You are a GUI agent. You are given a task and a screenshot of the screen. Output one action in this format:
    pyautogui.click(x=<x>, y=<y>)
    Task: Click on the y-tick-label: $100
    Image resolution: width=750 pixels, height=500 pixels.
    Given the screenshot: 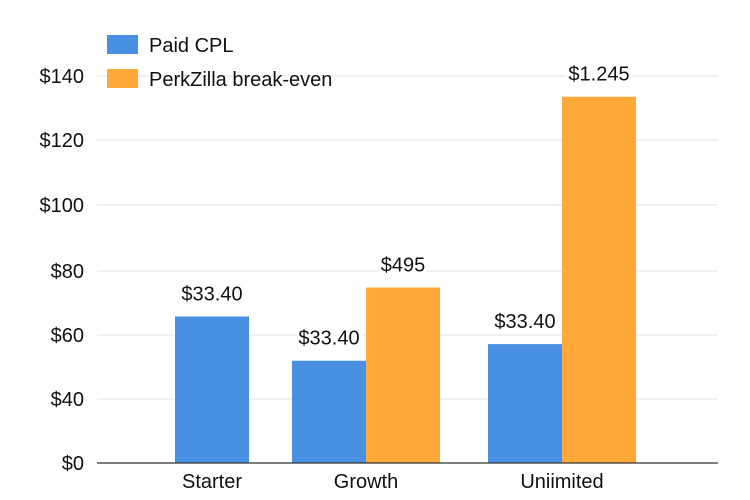 What is the action you would take?
    pyautogui.click(x=62, y=206)
    